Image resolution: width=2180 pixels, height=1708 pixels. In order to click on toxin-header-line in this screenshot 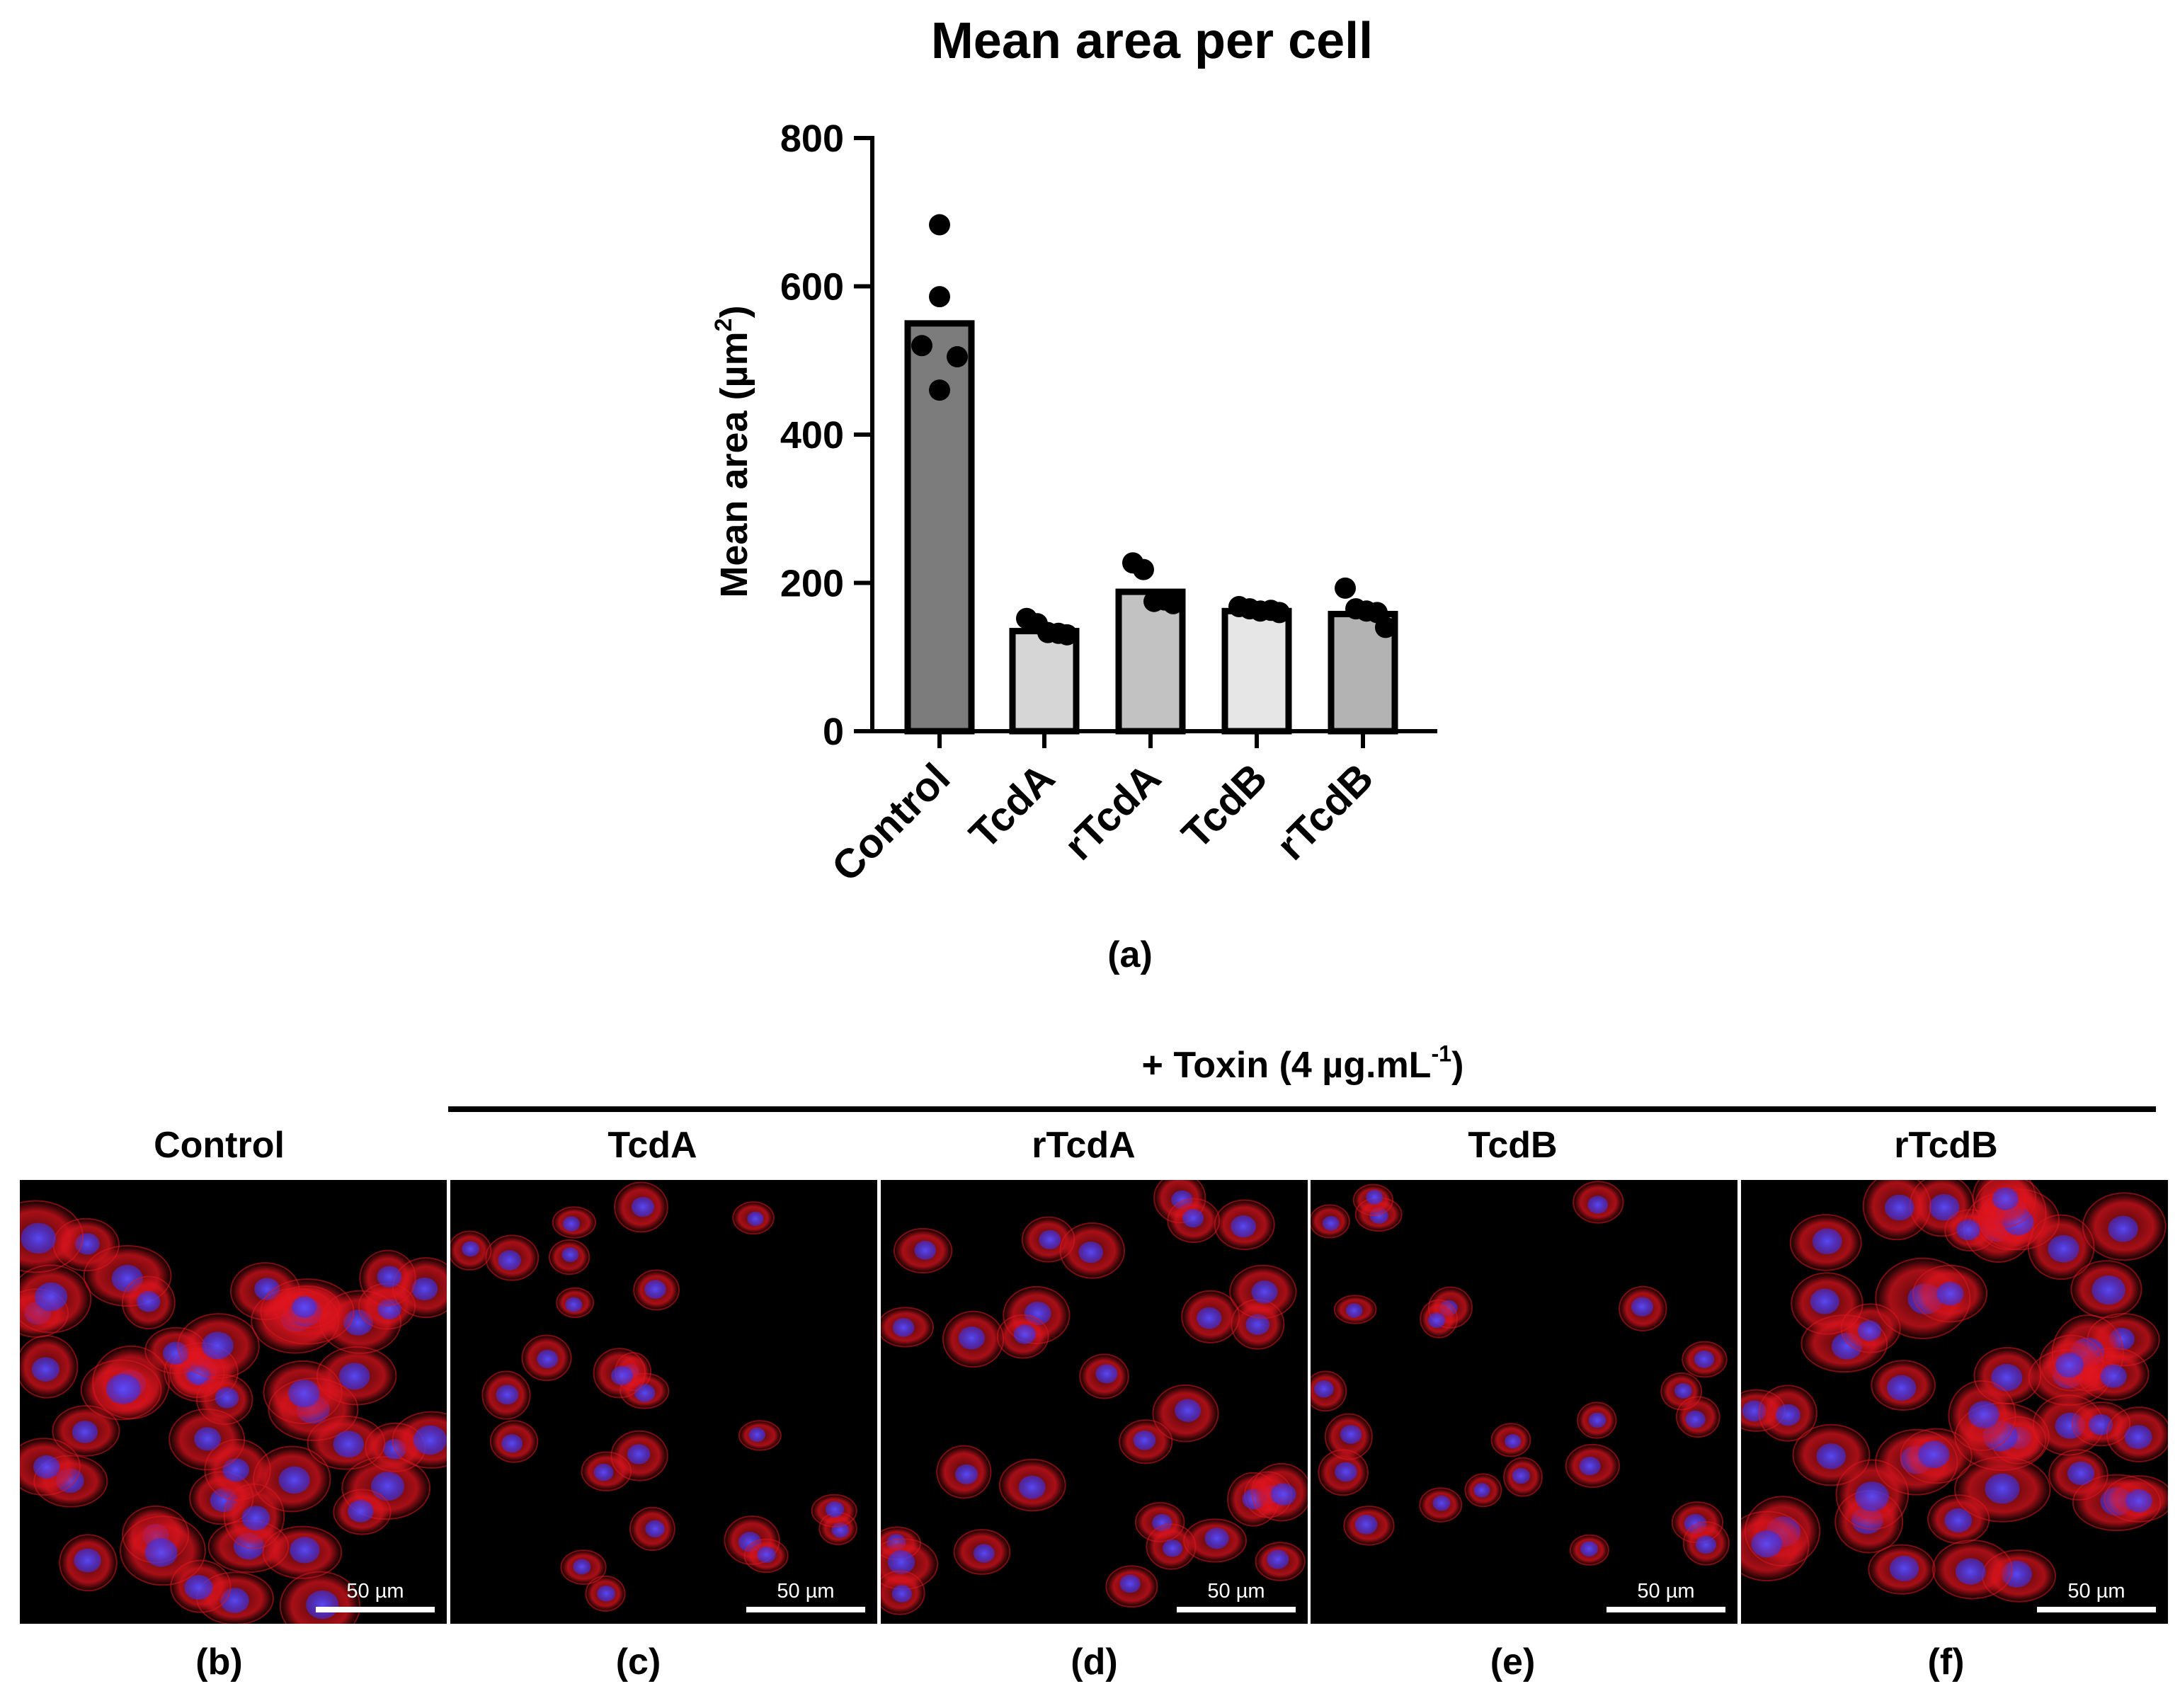, I will do `click(1302, 1109)`.